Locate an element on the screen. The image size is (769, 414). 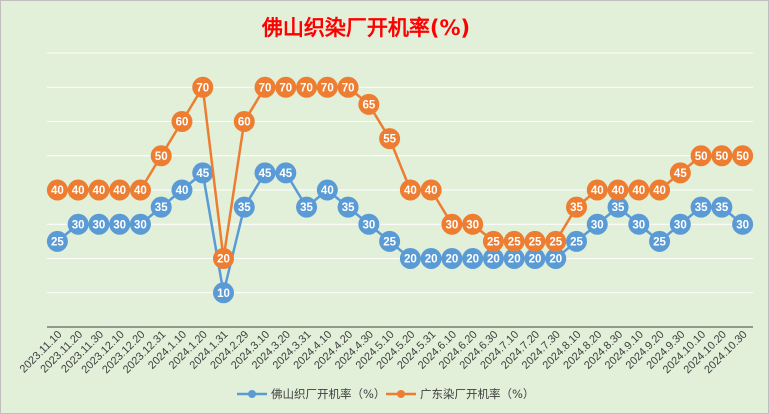
legend: 佛山织厂开机率（%） 广东染厂开机率（%） is located at coordinates (385, 394).